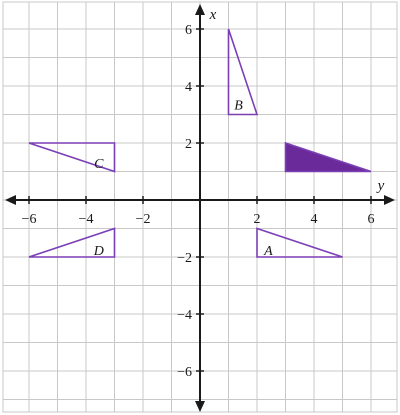  What do you see at coordinates (380, 186) in the screenshot?
I see `horizontal-axis-name: y` at bounding box center [380, 186].